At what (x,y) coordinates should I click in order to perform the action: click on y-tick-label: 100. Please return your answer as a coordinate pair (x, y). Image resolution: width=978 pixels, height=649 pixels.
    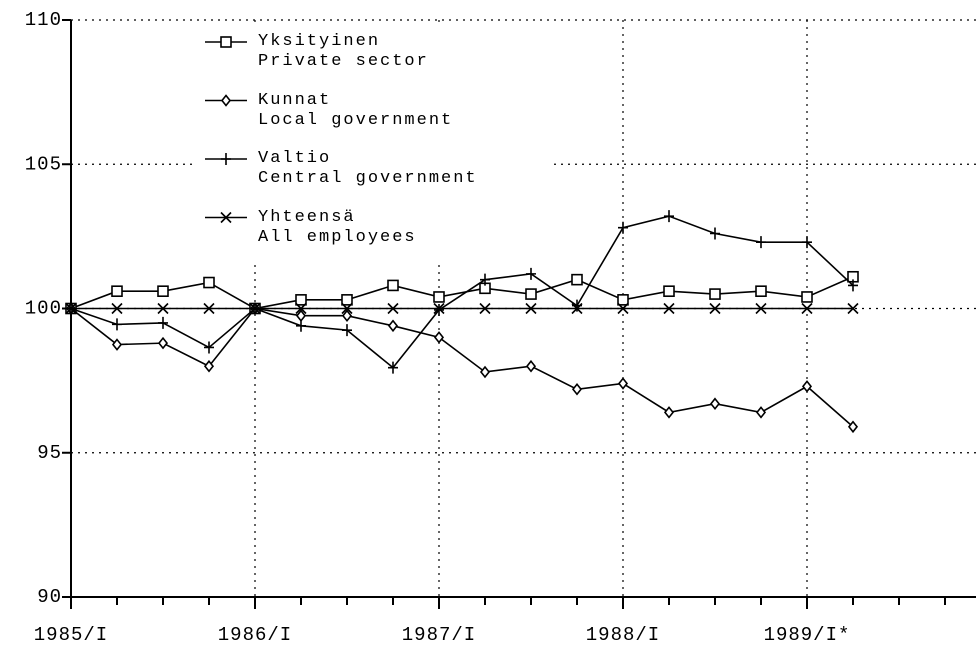
    Looking at the image, I should click on (43, 309).